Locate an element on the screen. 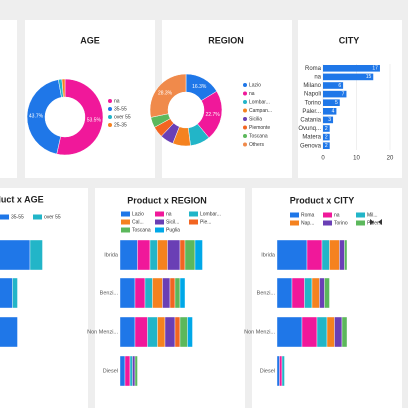  data-label: 43.7% is located at coordinates (36, 117).